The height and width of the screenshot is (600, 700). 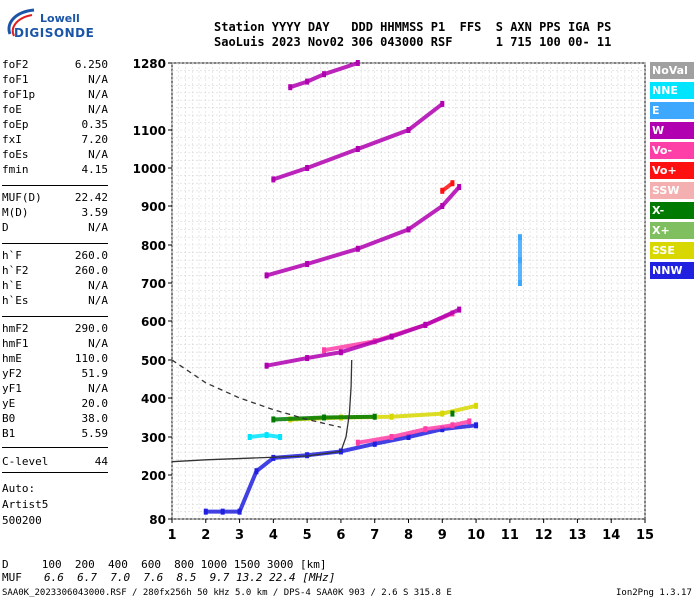 What do you see at coordinates (55, 271) in the screenshot?
I see `param-row: h`F2 260.0` at bounding box center [55, 271].